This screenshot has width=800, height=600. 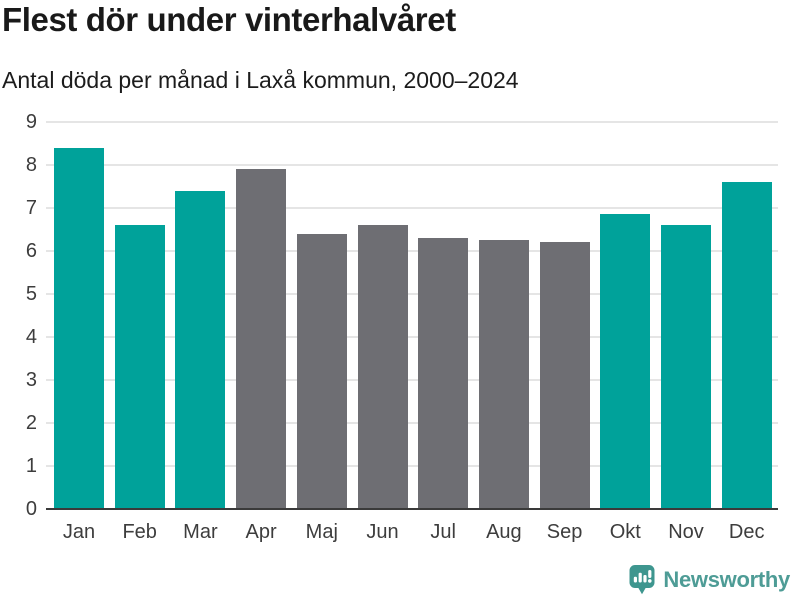 What do you see at coordinates (504, 532) in the screenshot?
I see `x-tick-label-aug: Aug` at bounding box center [504, 532].